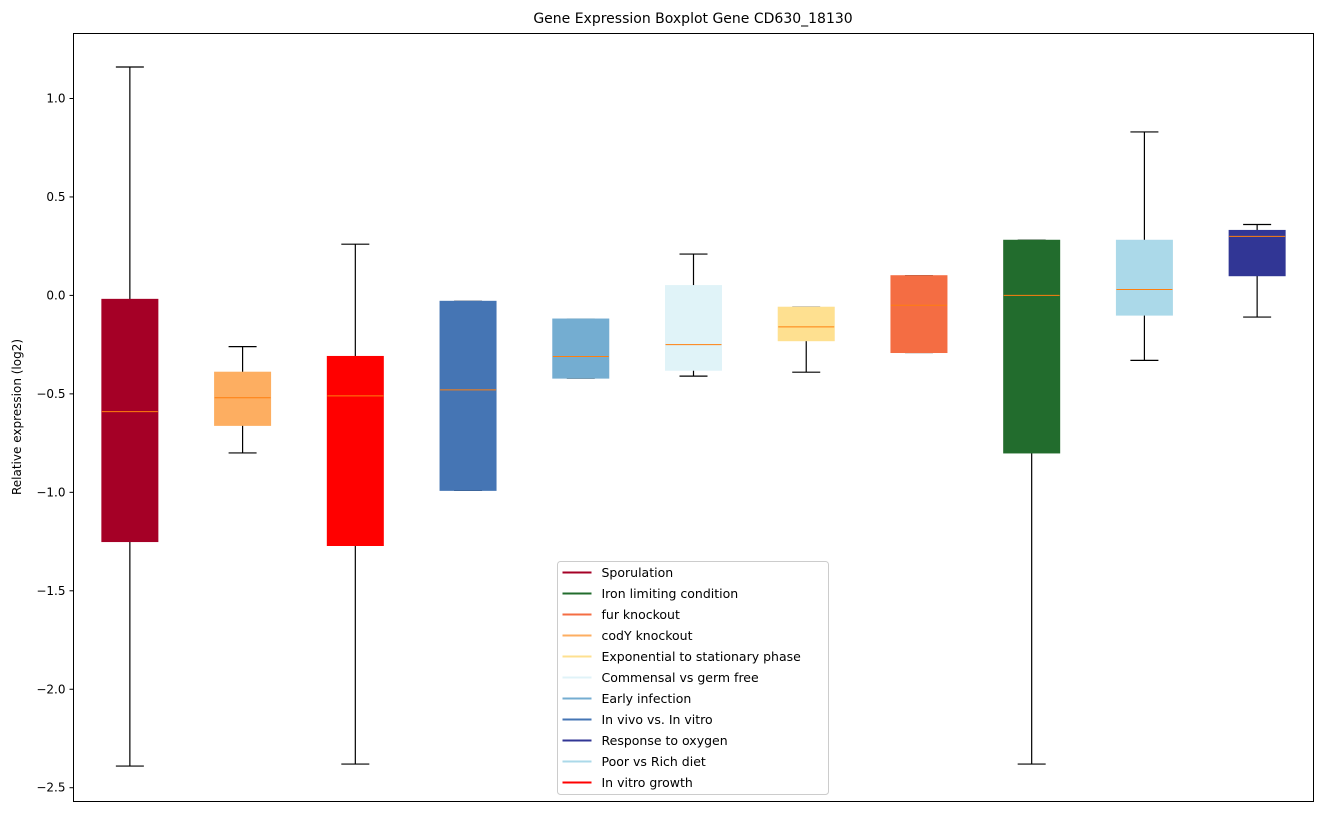  What do you see at coordinates (665, 740) in the screenshot?
I see `legend-label: Response to oxygen` at bounding box center [665, 740].